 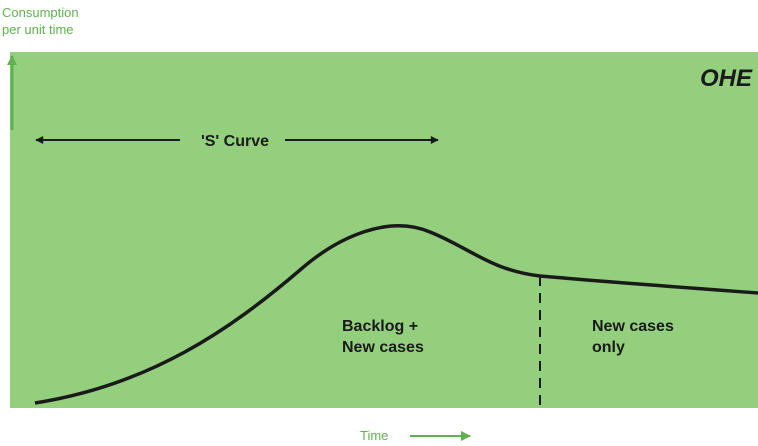 What do you see at coordinates (38, 29) in the screenshot?
I see `y-axis-label: per unit time` at bounding box center [38, 29].